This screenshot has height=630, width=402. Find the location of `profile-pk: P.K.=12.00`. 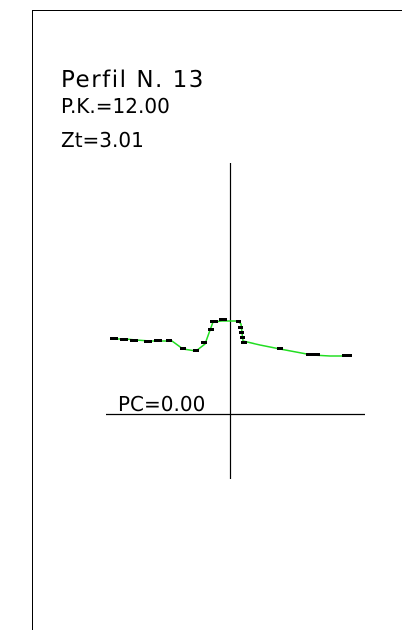

profile-pk: P.K.=12.00 is located at coordinates (115, 106).